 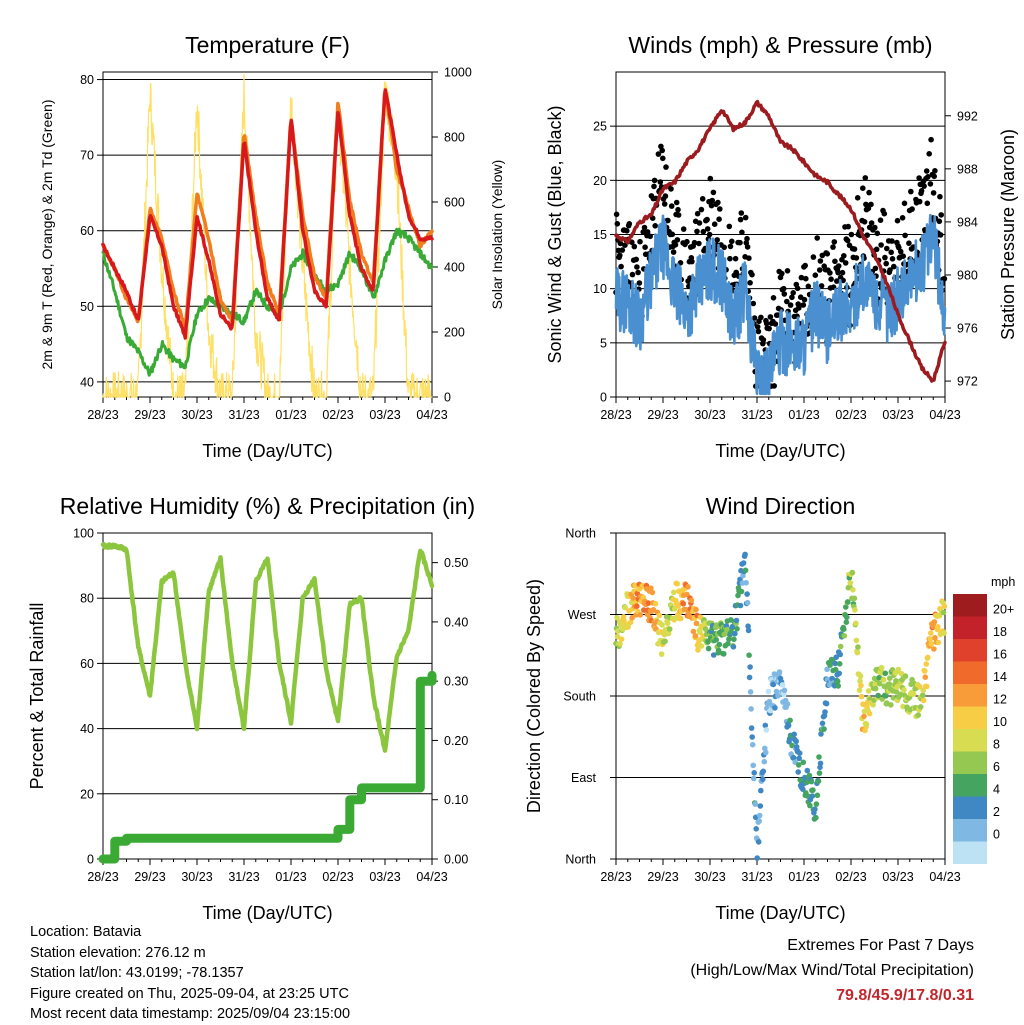 I want to click on y-tick-label: West, so click(x=582, y=615).